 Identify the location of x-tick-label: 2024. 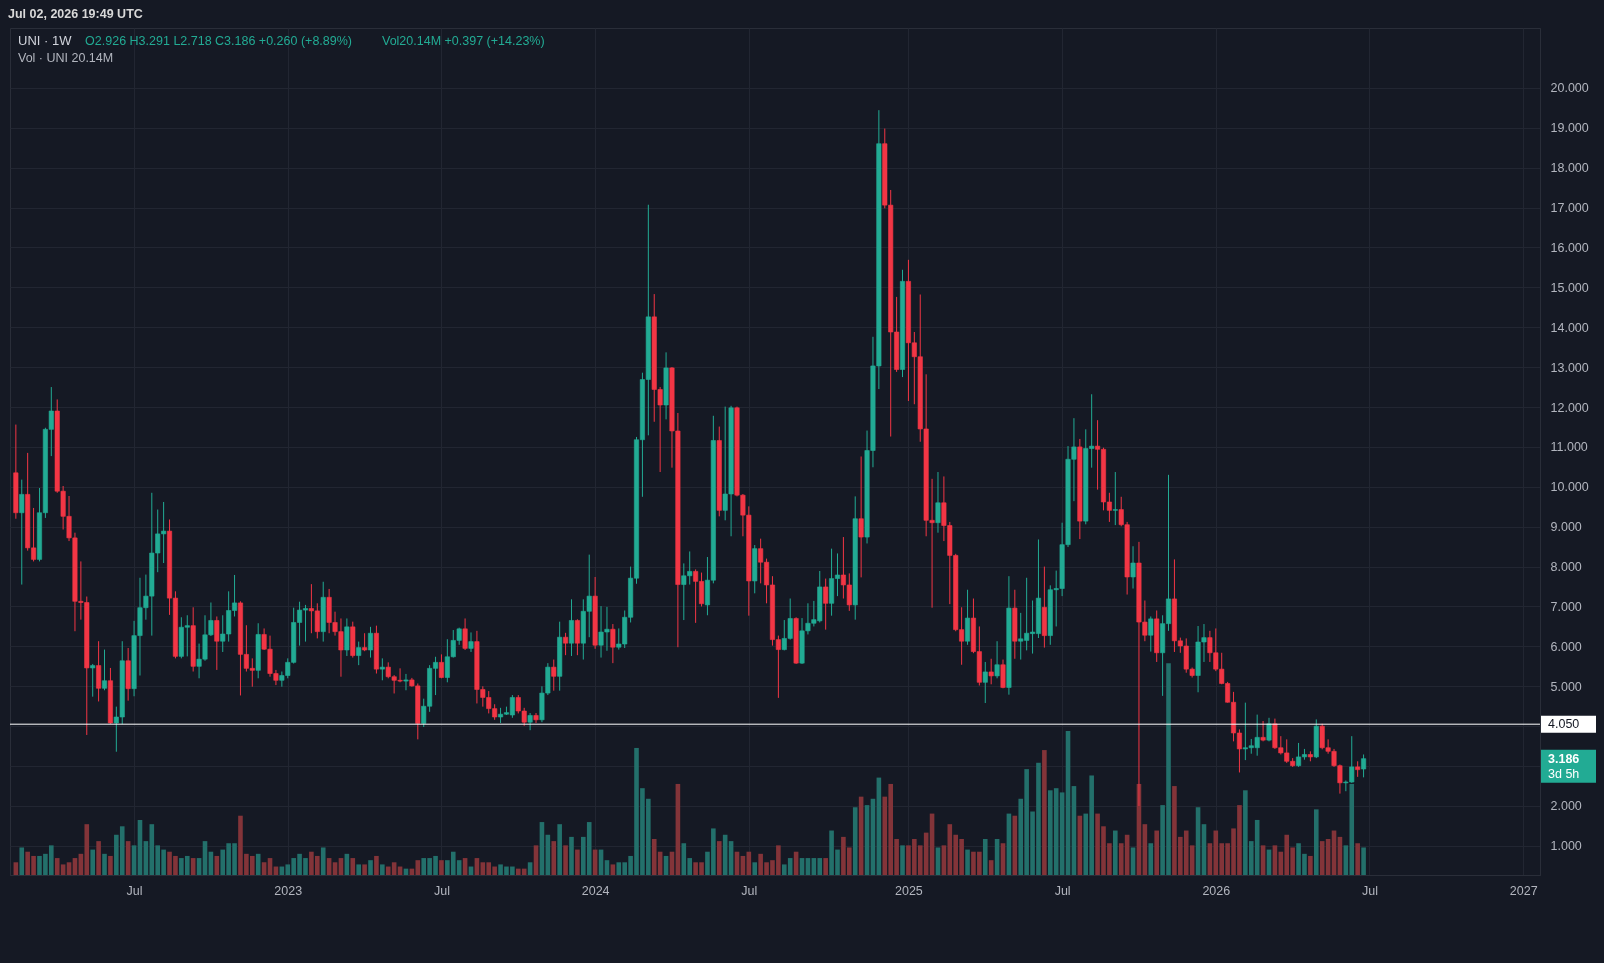
(595, 890).